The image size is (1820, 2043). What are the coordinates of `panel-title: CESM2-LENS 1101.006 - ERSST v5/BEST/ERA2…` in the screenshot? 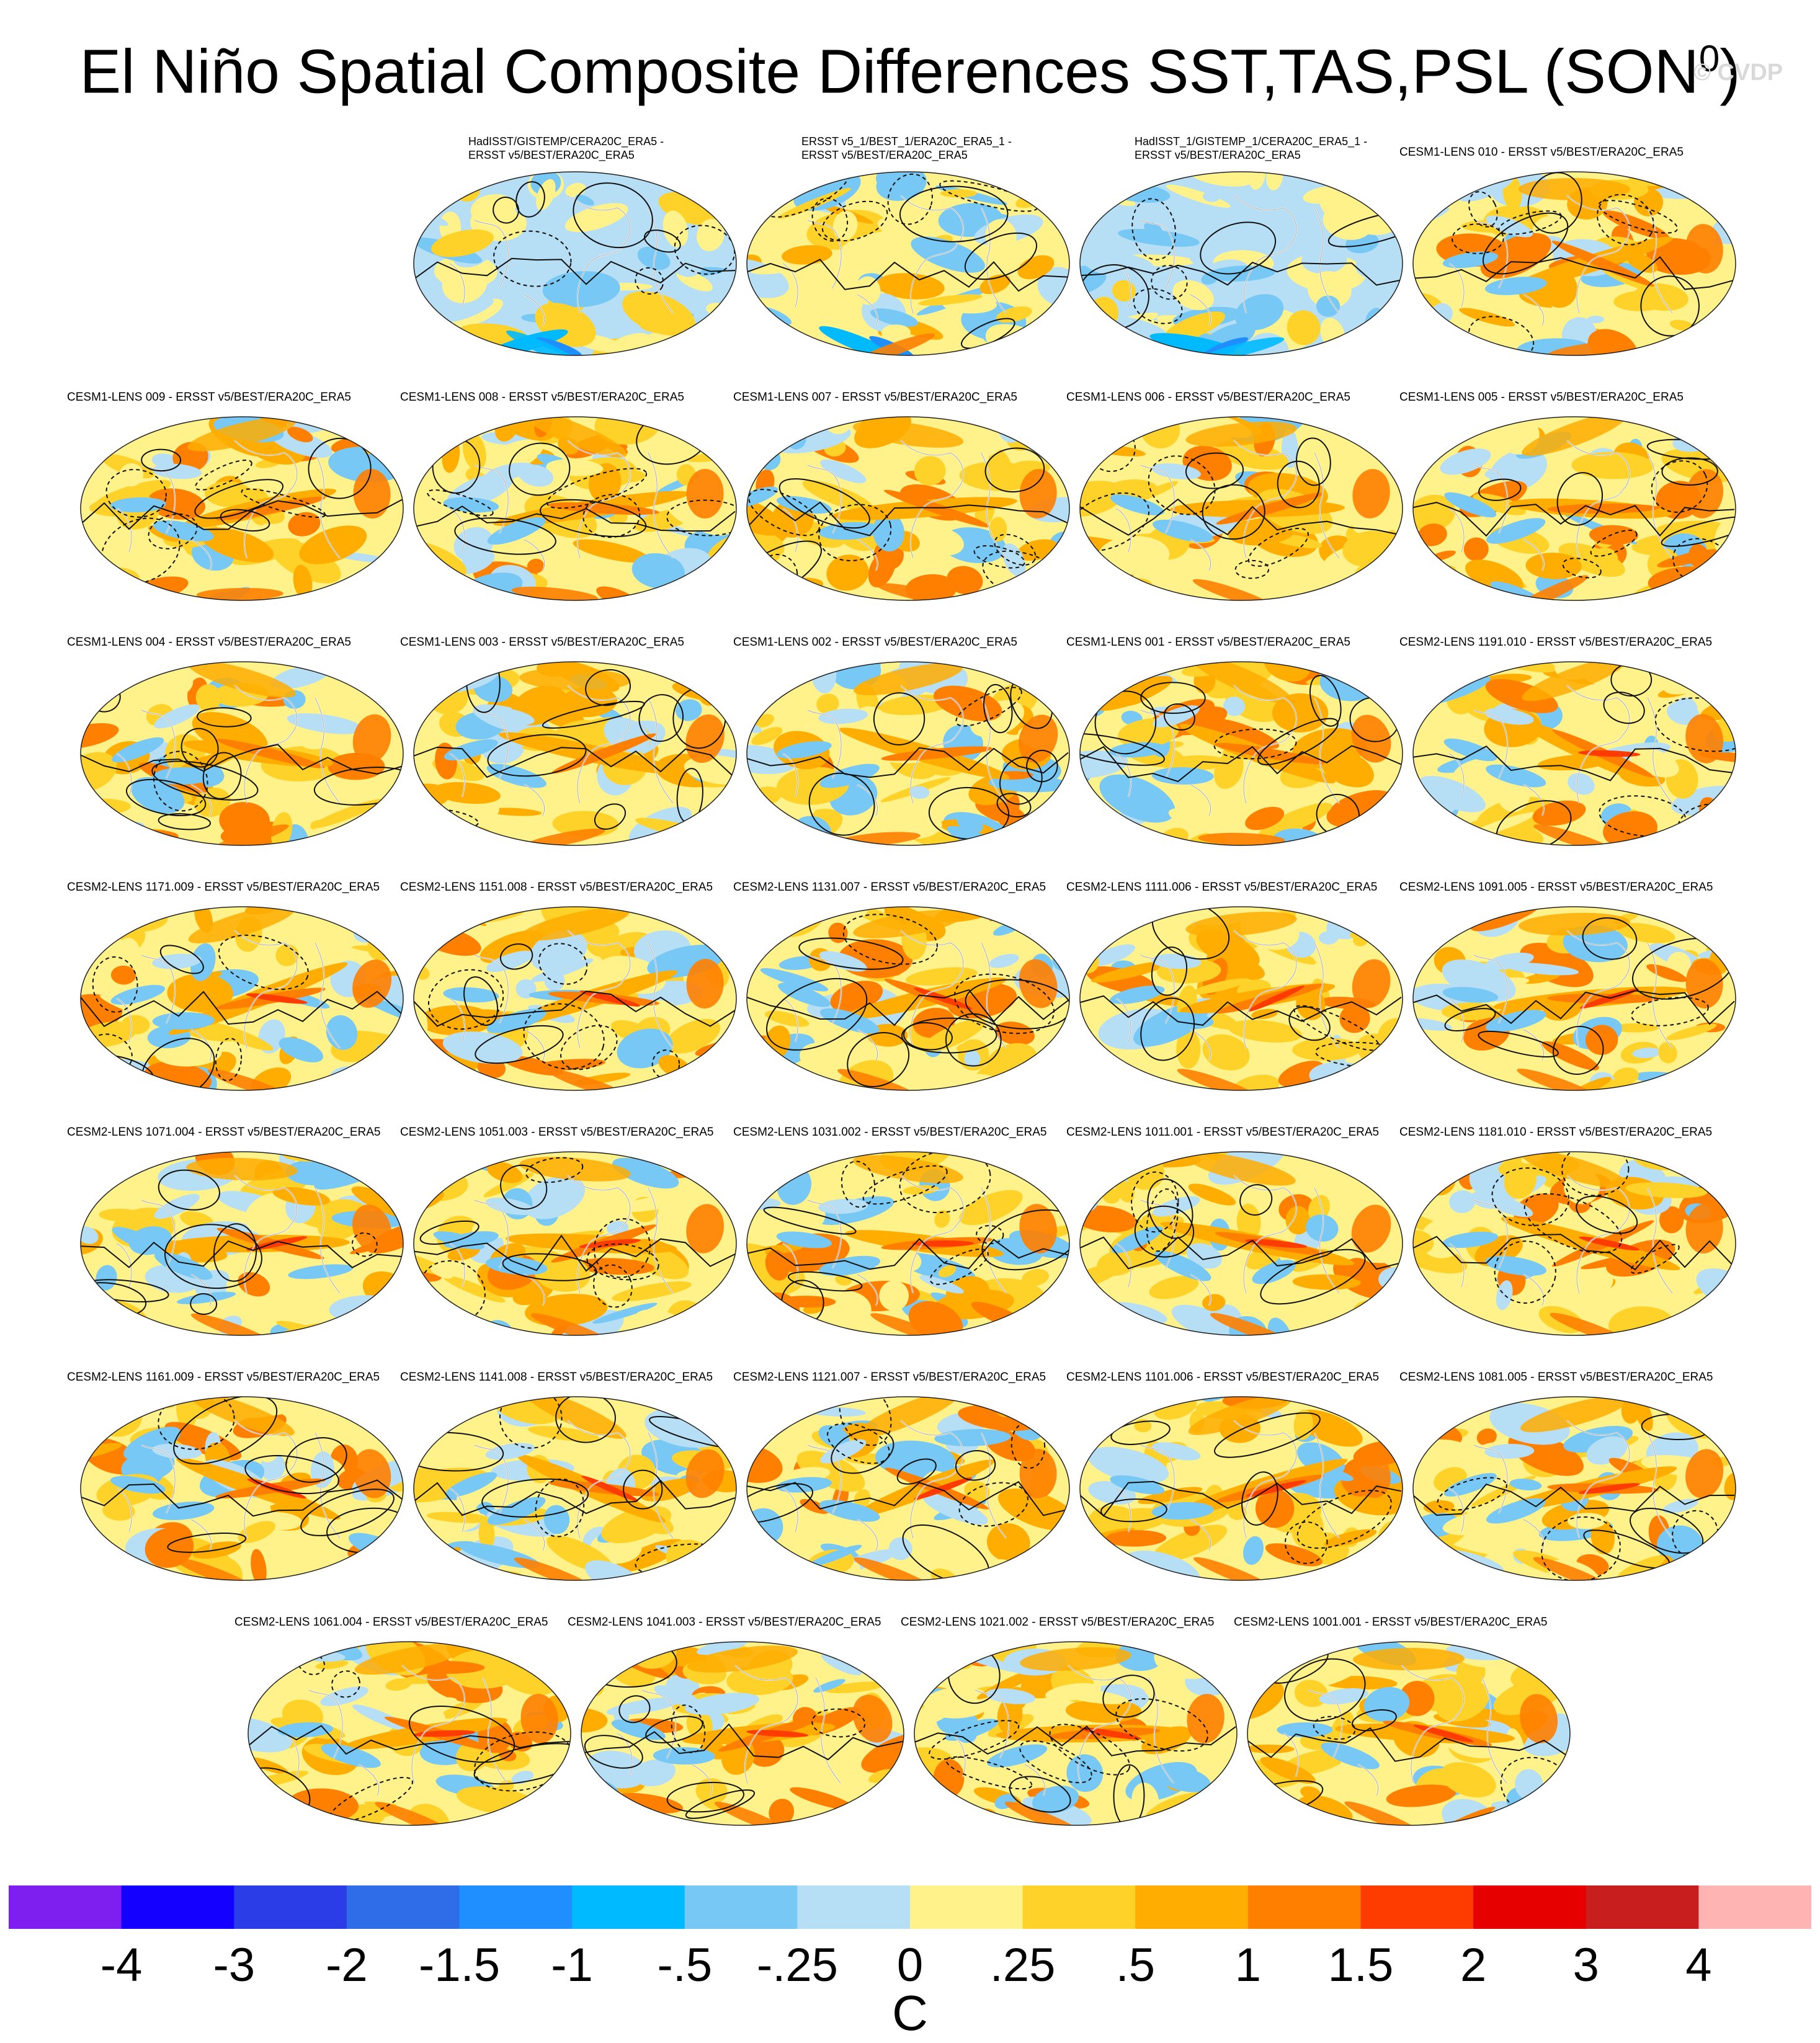 It's located at (1223, 1377).